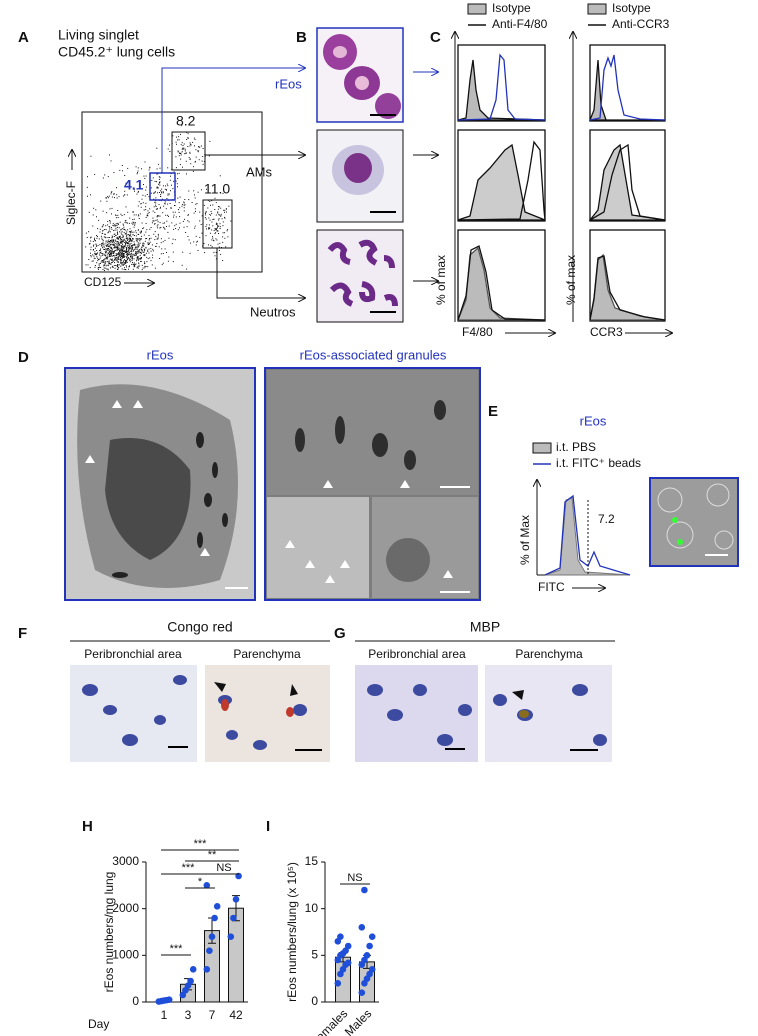 Image resolution: width=758 pixels, height=1036 pixels. Describe the element at coordinates (188, 1015) in the screenshot. I see `x-tick-label: 3` at that location.